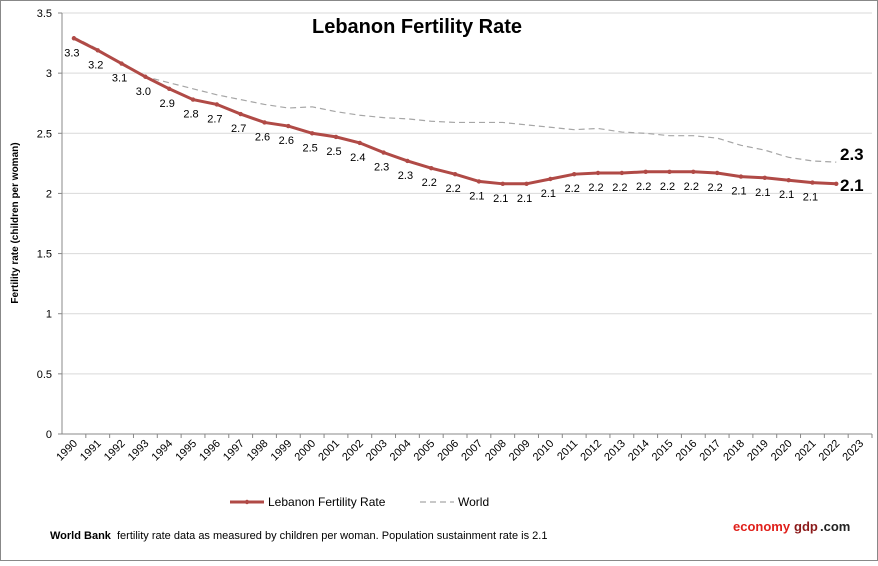 This screenshot has width=878, height=566. Describe the element at coordinates (44, 14) in the screenshot. I see `y-tick-label: 3.5` at that location.